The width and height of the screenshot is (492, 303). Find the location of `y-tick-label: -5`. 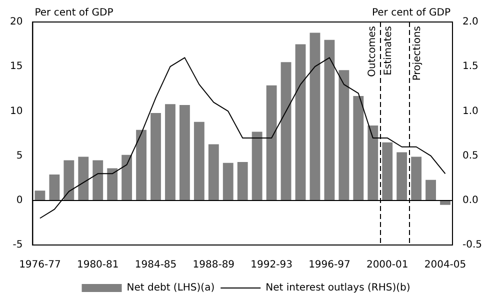

y-tick-label: -5 is located at coordinates (17, 245).